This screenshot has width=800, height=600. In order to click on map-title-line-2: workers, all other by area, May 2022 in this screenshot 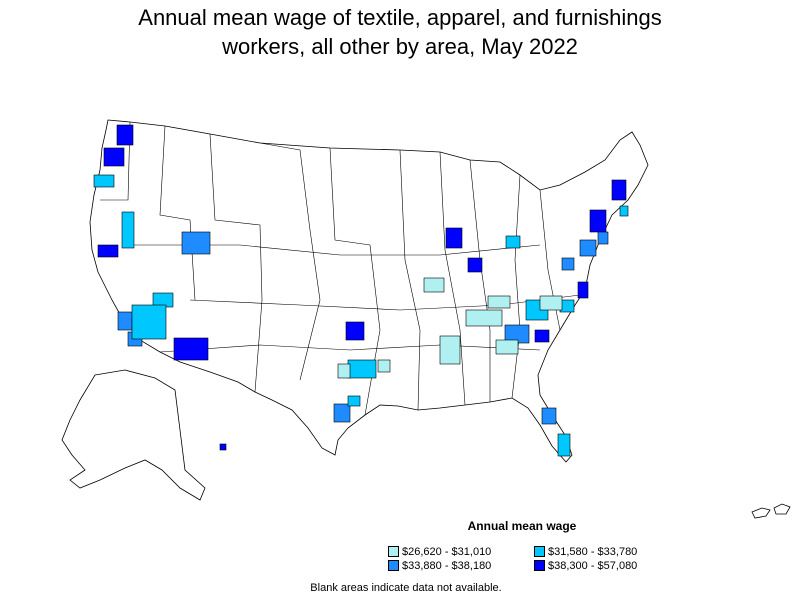, I will do `click(400, 46)`.